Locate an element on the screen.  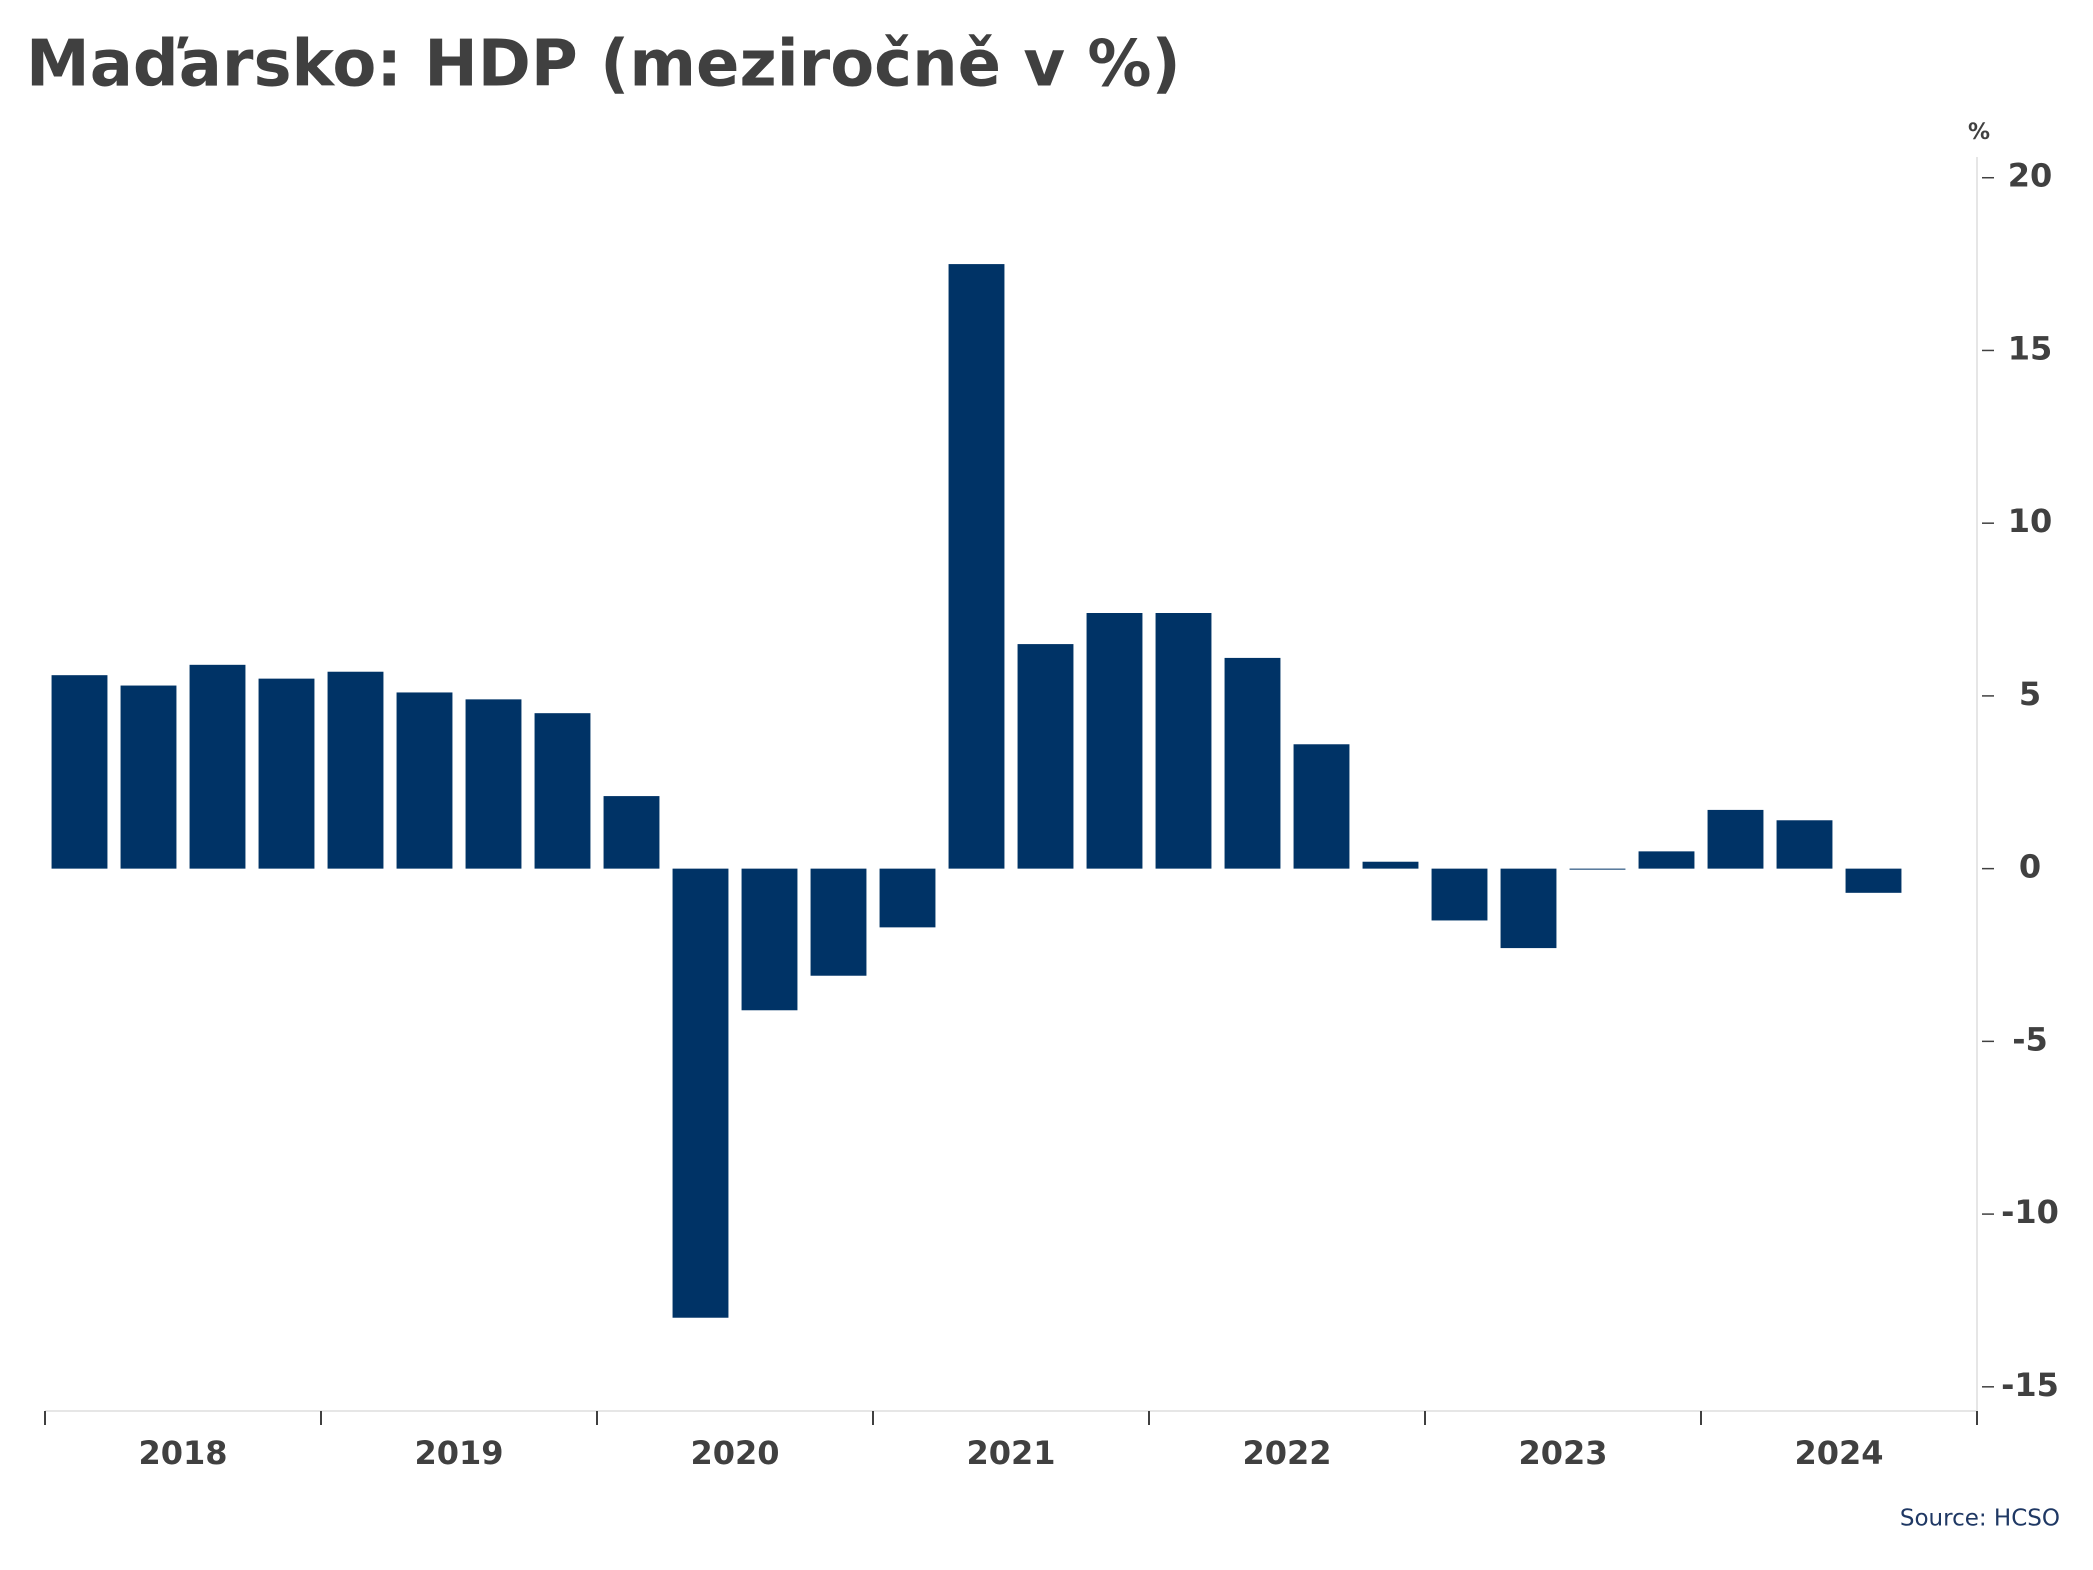
y-tick-label: -5 is located at coordinates (2030, 1039).